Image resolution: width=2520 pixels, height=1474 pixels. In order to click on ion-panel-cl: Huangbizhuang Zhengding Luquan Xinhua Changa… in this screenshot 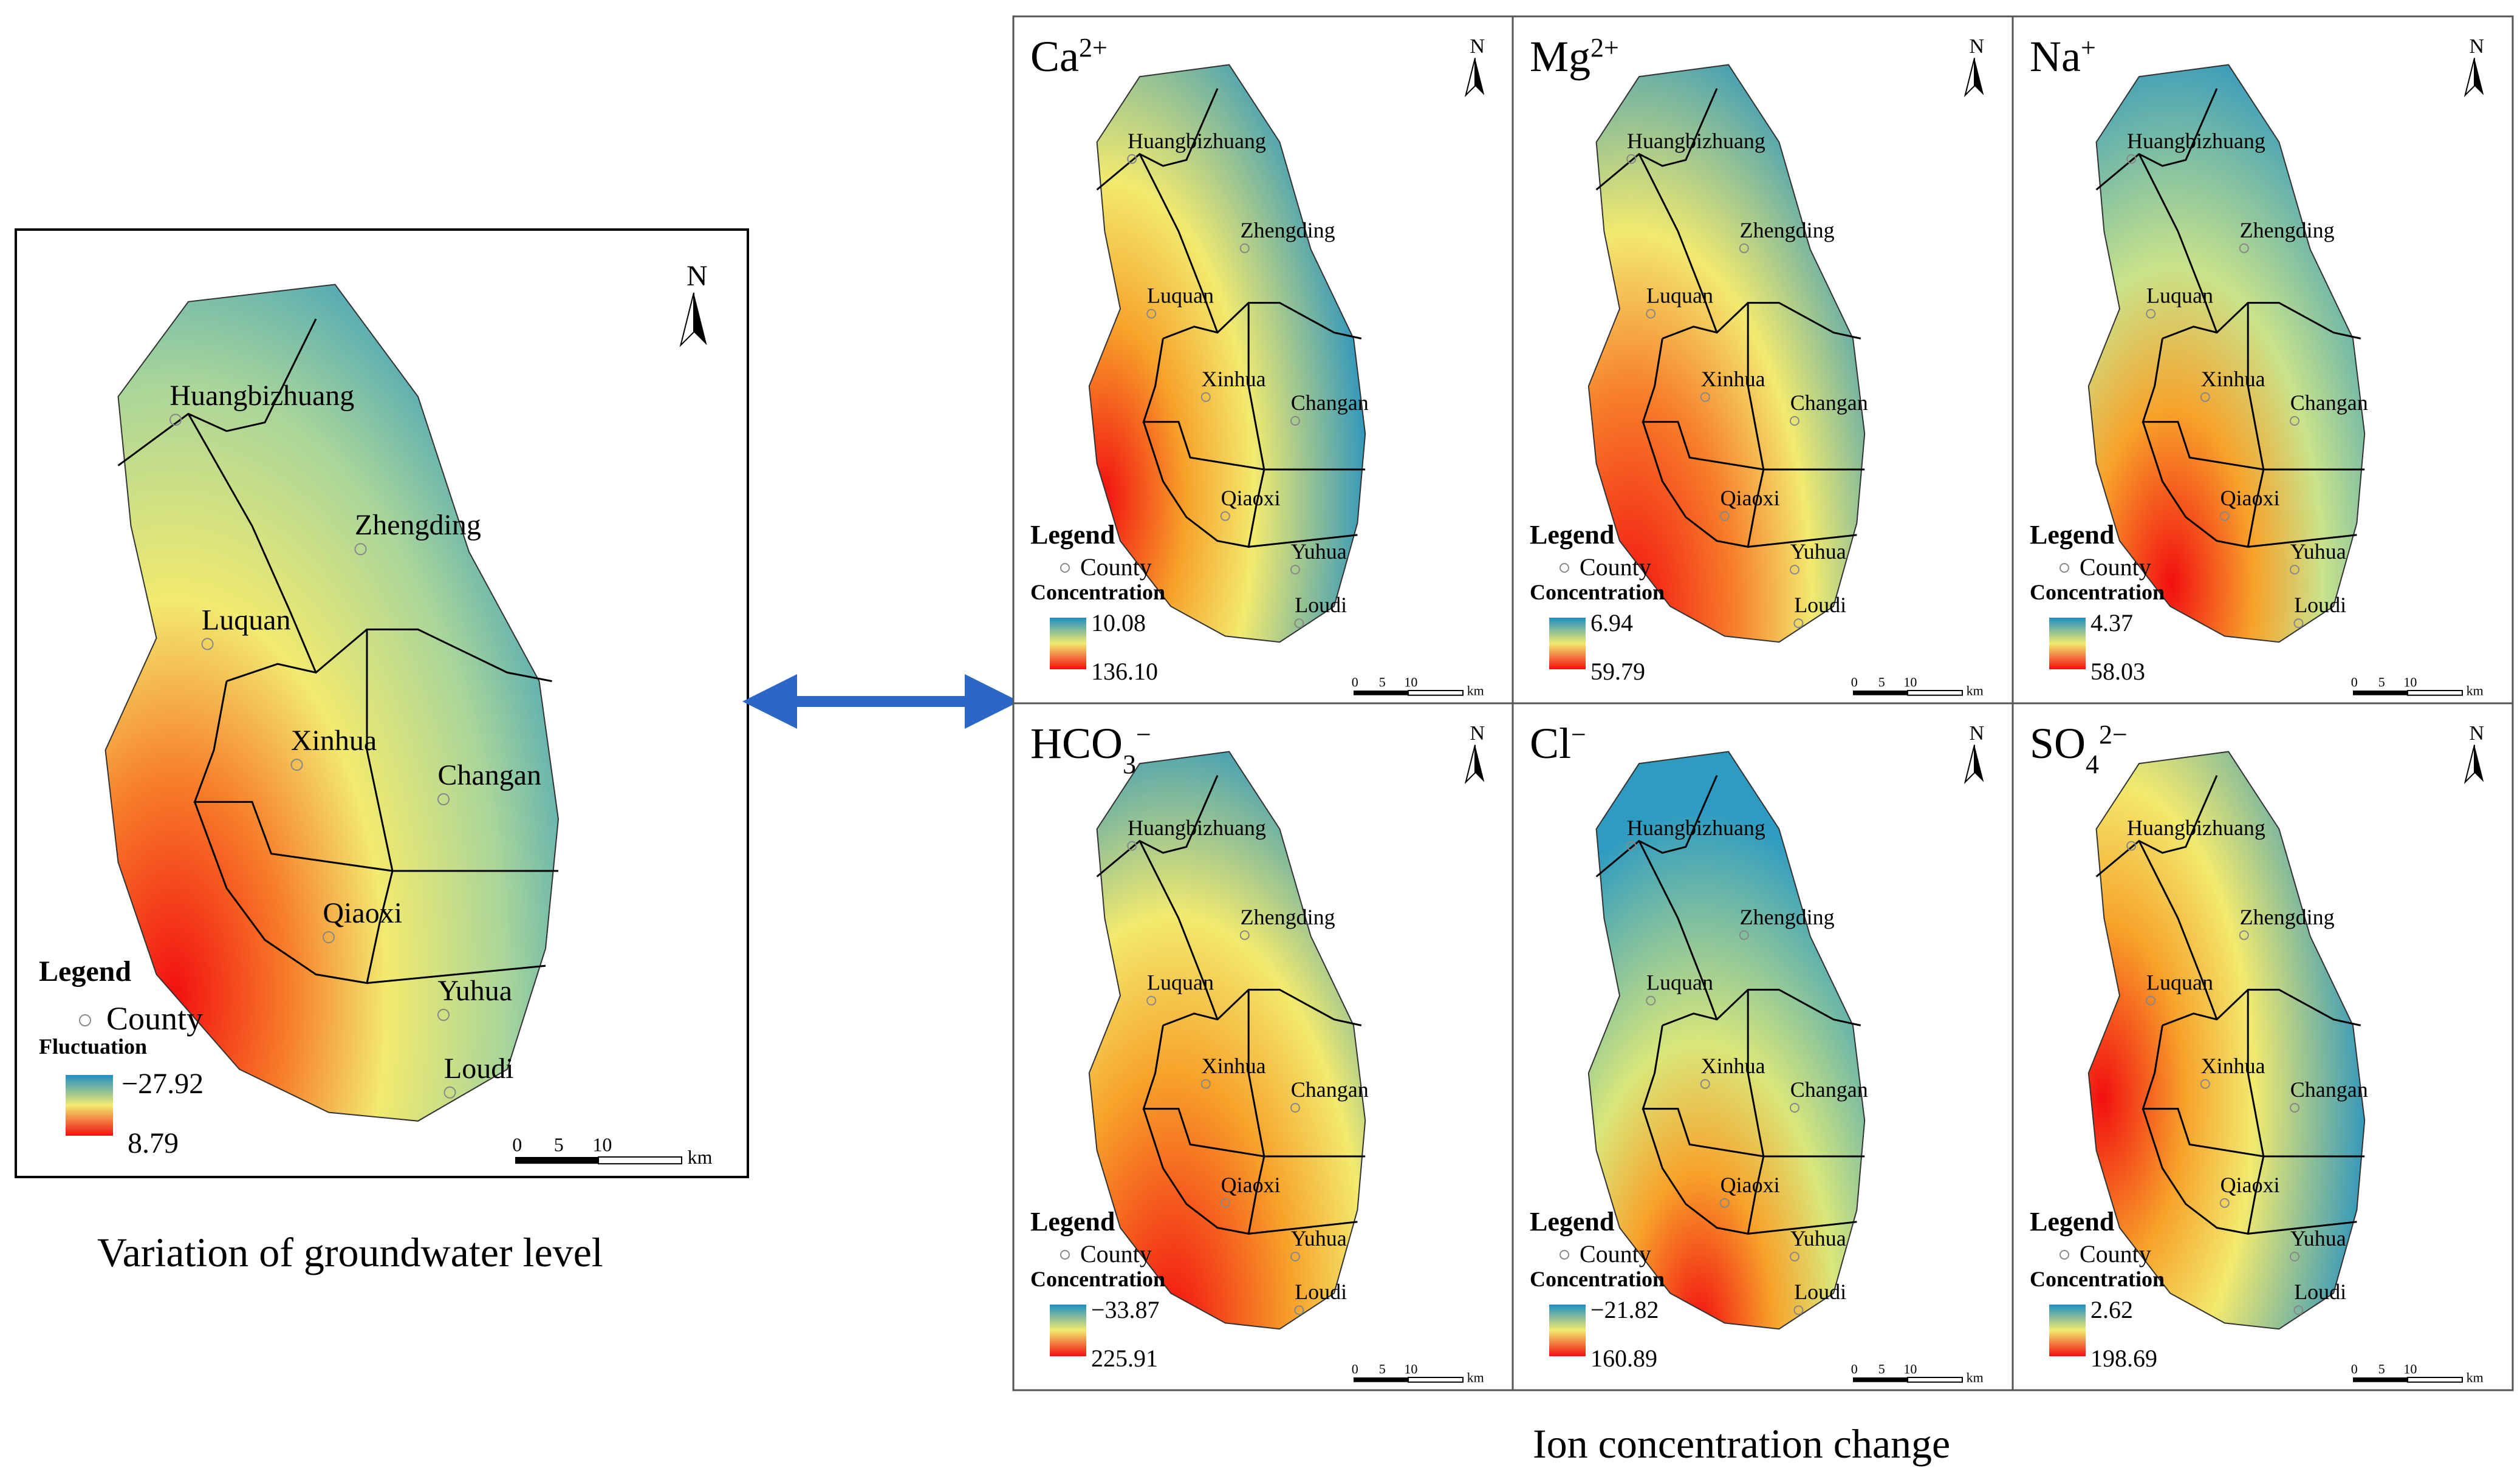, I will do `click(1763, 1046)`.